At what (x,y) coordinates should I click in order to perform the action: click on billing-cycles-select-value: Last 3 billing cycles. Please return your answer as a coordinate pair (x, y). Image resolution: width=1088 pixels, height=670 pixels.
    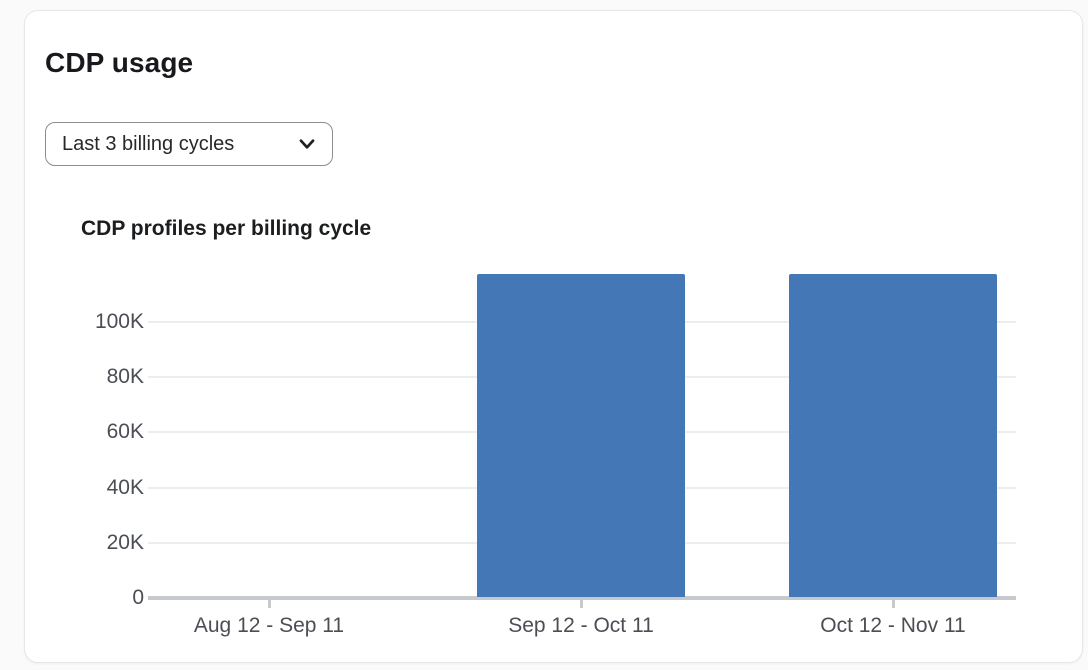
    Looking at the image, I should click on (148, 143).